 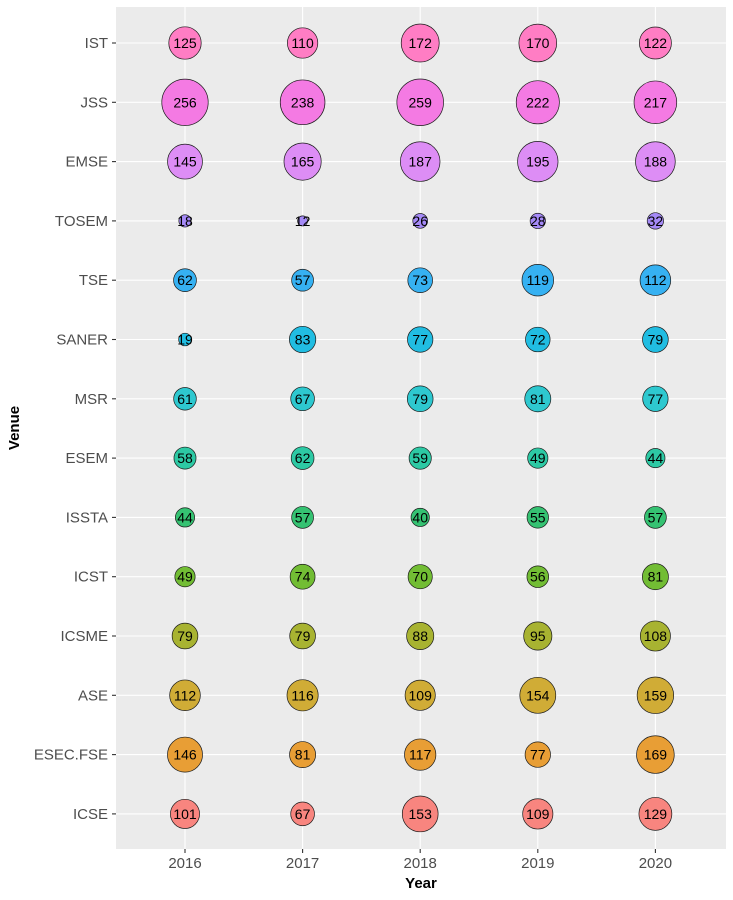 What do you see at coordinates (302, 863) in the screenshot?
I see `x-tick-label: 2017` at bounding box center [302, 863].